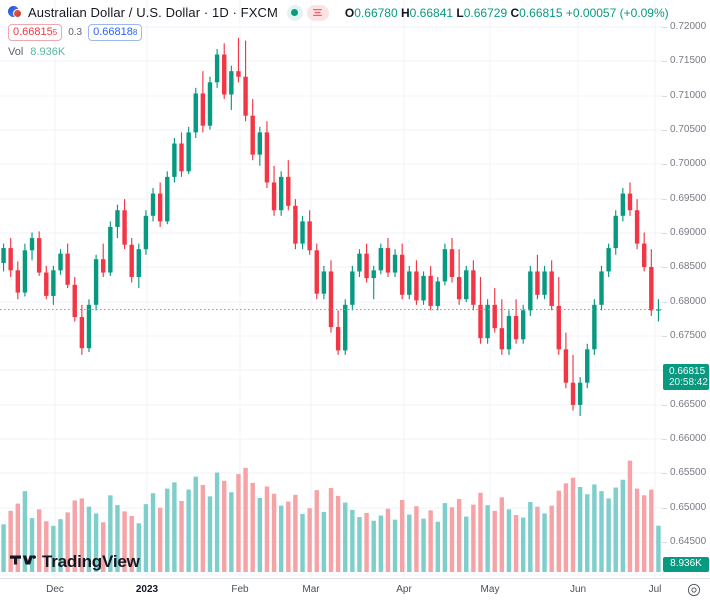 This screenshot has height=600, width=710. I want to click on ohlc-c-value: 0.66815, so click(541, 12).